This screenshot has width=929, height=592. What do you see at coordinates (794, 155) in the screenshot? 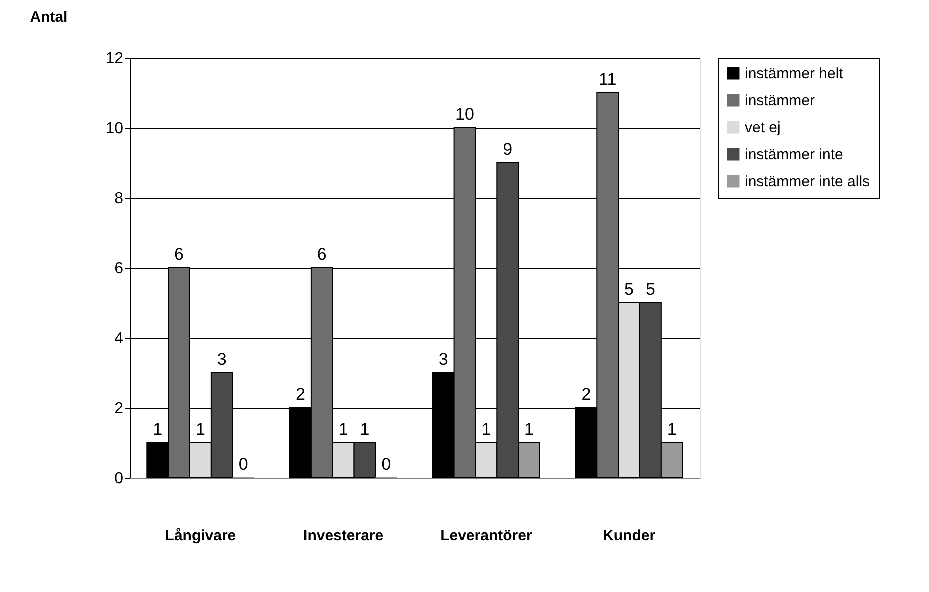
I see `legend-label: instämmer inte` at bounding box center [794, 155].